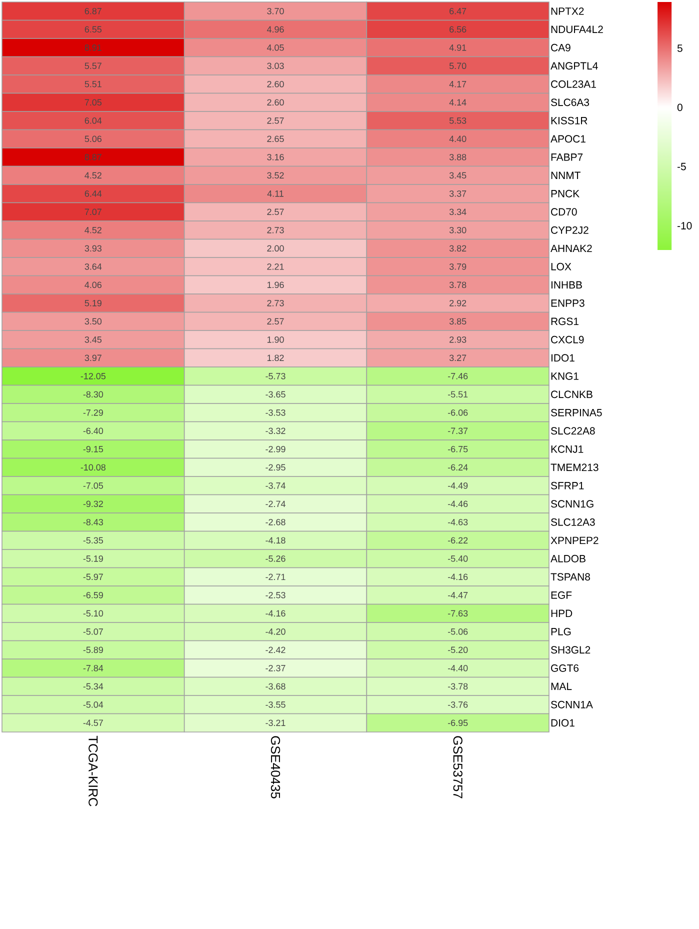 The image size is (699, 929). Describe the element at coordinates (569, 230) in the screenshot. I see `y-tick-label: CYP2J2` at that location.